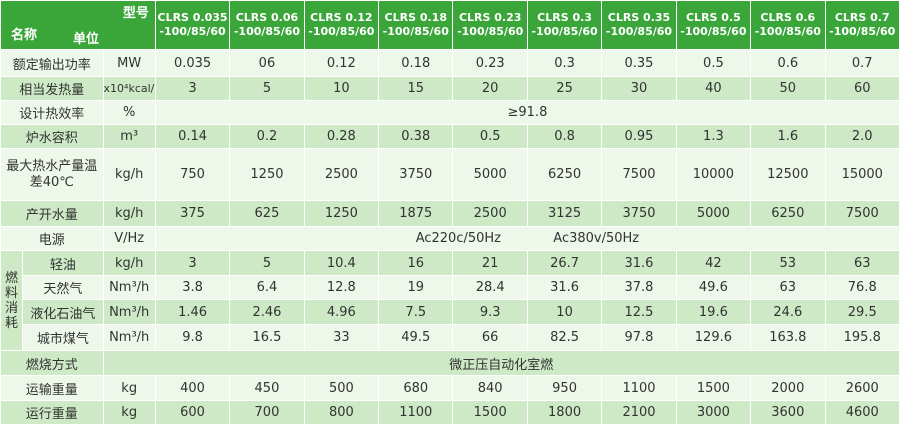 The height and width of the screenshot is (434, 900). I want to click on cell: 0.35, so click(639, 63).